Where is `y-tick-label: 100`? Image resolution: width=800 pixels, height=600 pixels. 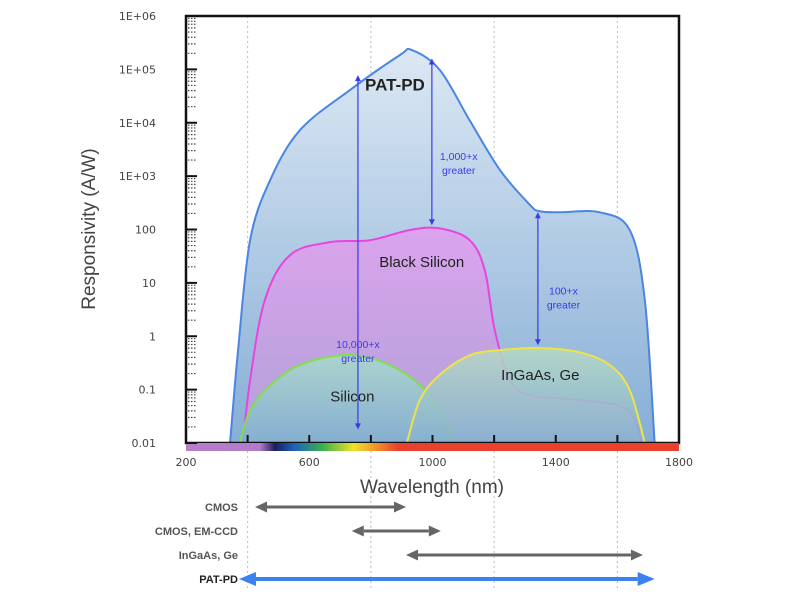
y-tick-label: 100 is located at coordinates (145, 230).